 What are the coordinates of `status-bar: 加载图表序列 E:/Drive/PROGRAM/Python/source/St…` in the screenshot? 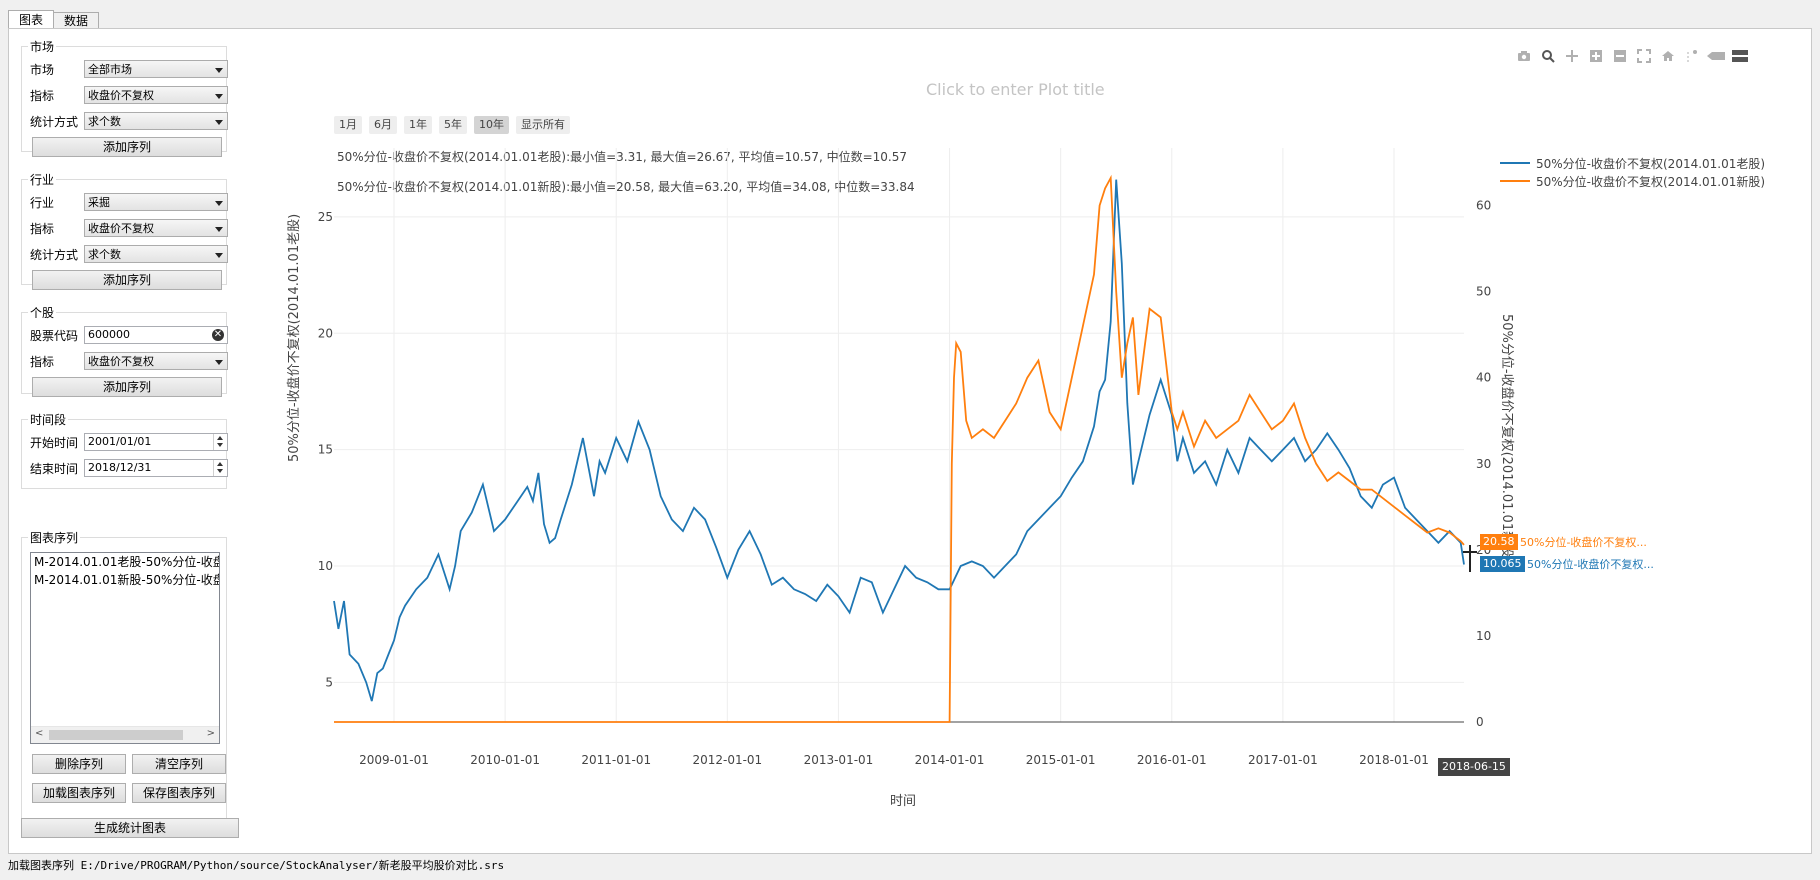 It's located at (256, 865).